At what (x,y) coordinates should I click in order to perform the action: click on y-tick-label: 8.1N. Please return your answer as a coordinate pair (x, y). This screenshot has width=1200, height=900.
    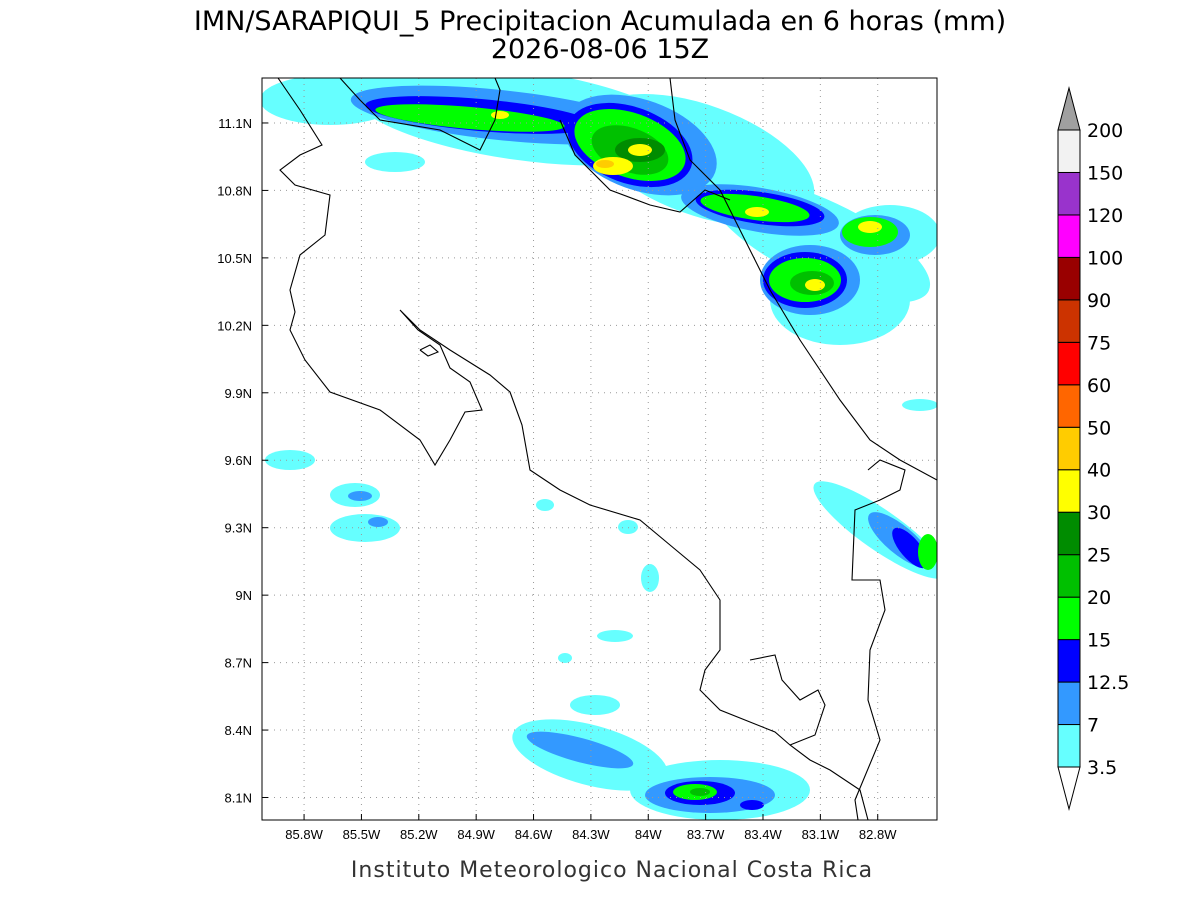
    Looking at the image, I should click on (238, 798).